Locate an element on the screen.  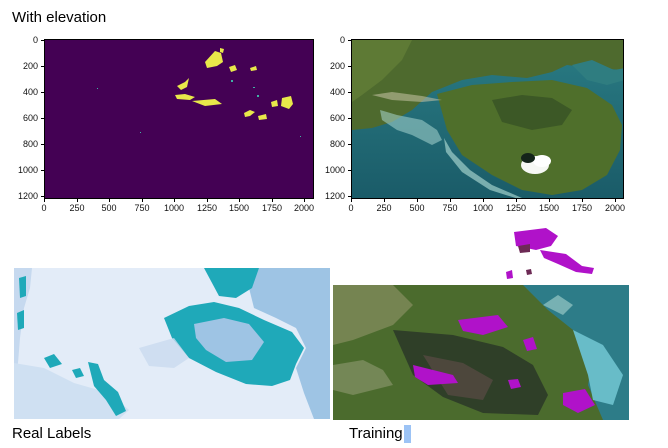
satellite-image is located at coordinates (487, 119).